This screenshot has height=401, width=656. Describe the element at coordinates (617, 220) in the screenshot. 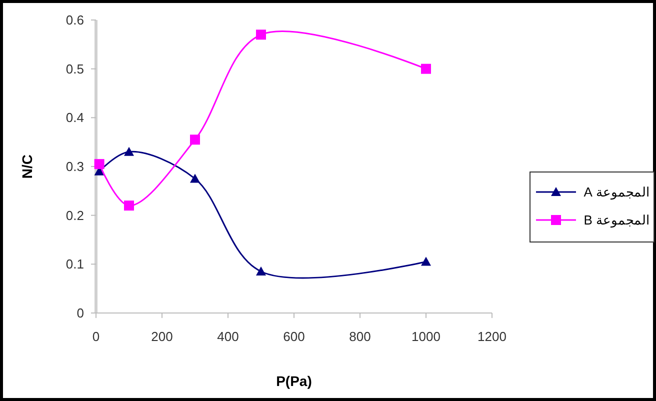

I see `legend-label: المجموعة B` at that location.